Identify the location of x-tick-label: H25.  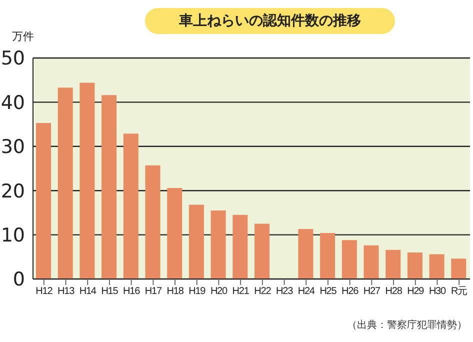
(329, 292).